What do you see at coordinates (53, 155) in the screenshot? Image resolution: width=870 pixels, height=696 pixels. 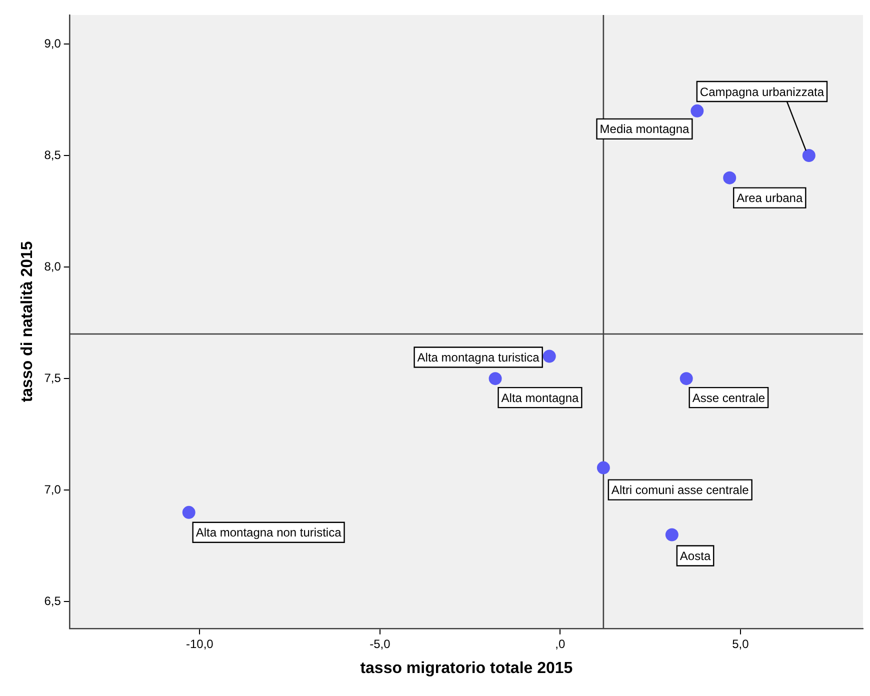 I see `y-tick-label: 8,5` at bounding box center [53, 155].